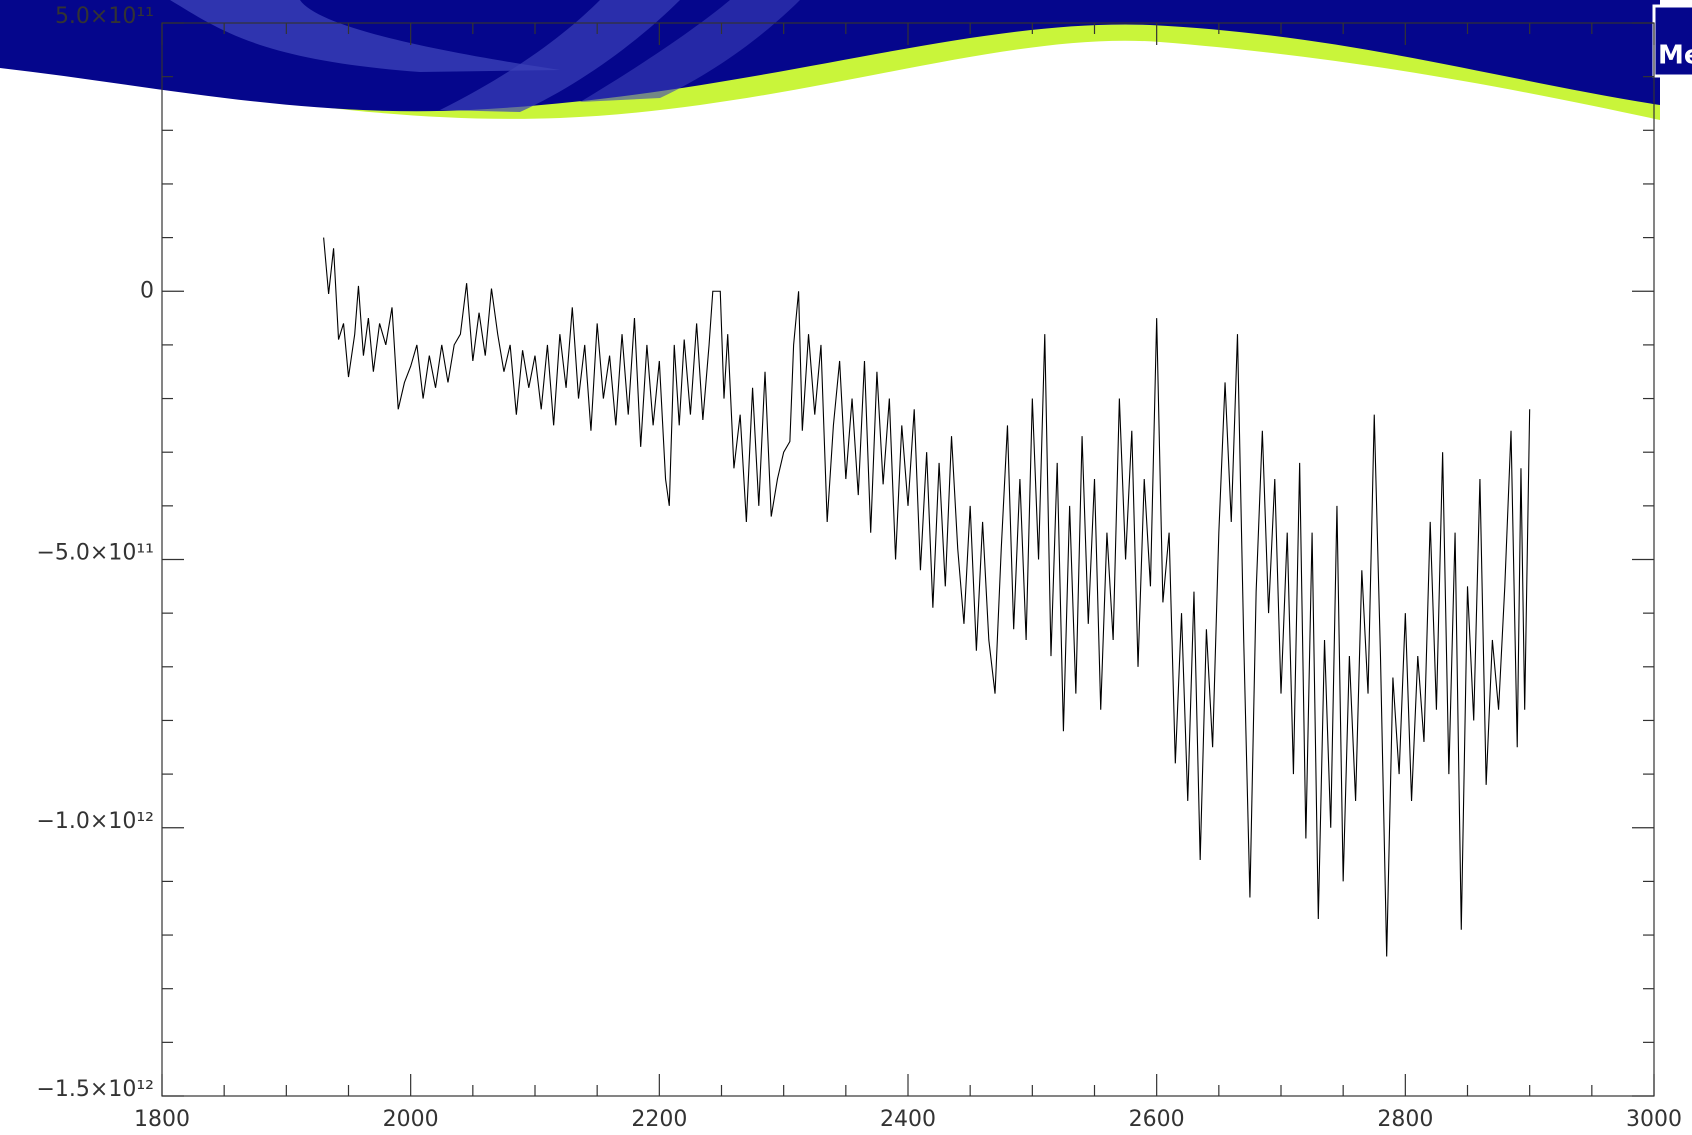 This screenshot has width=1692, height=1135. What do you see at coordinates (96, 553) in the screenshot?
I see `y-tick-label: −5.0×10¹¹` at bounding box center [96, 553].